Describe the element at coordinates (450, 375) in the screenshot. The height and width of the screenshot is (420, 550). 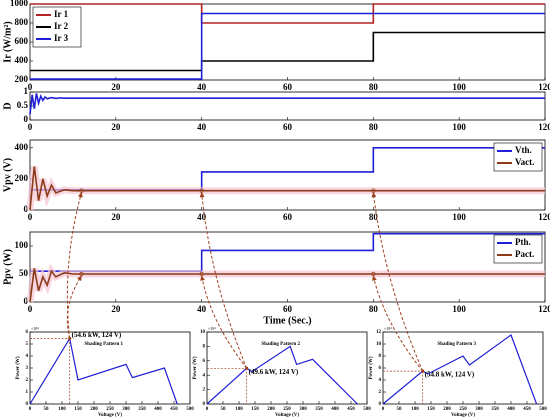
I see `peak-annotation: (54.8 kW, 124 V)` at that location.